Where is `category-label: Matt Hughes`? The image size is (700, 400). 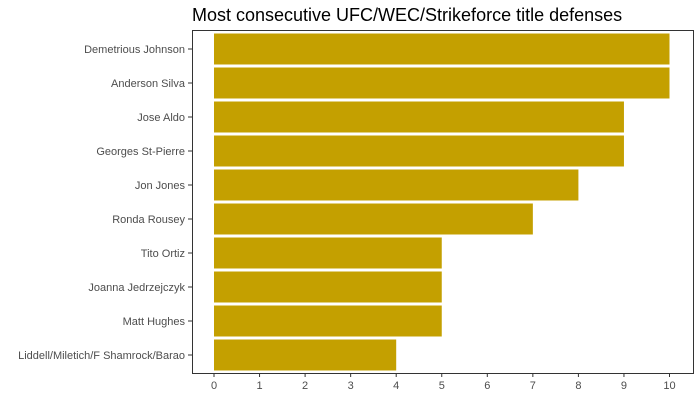
category-label: Matt Hughes is located at coordinates (154, 322).